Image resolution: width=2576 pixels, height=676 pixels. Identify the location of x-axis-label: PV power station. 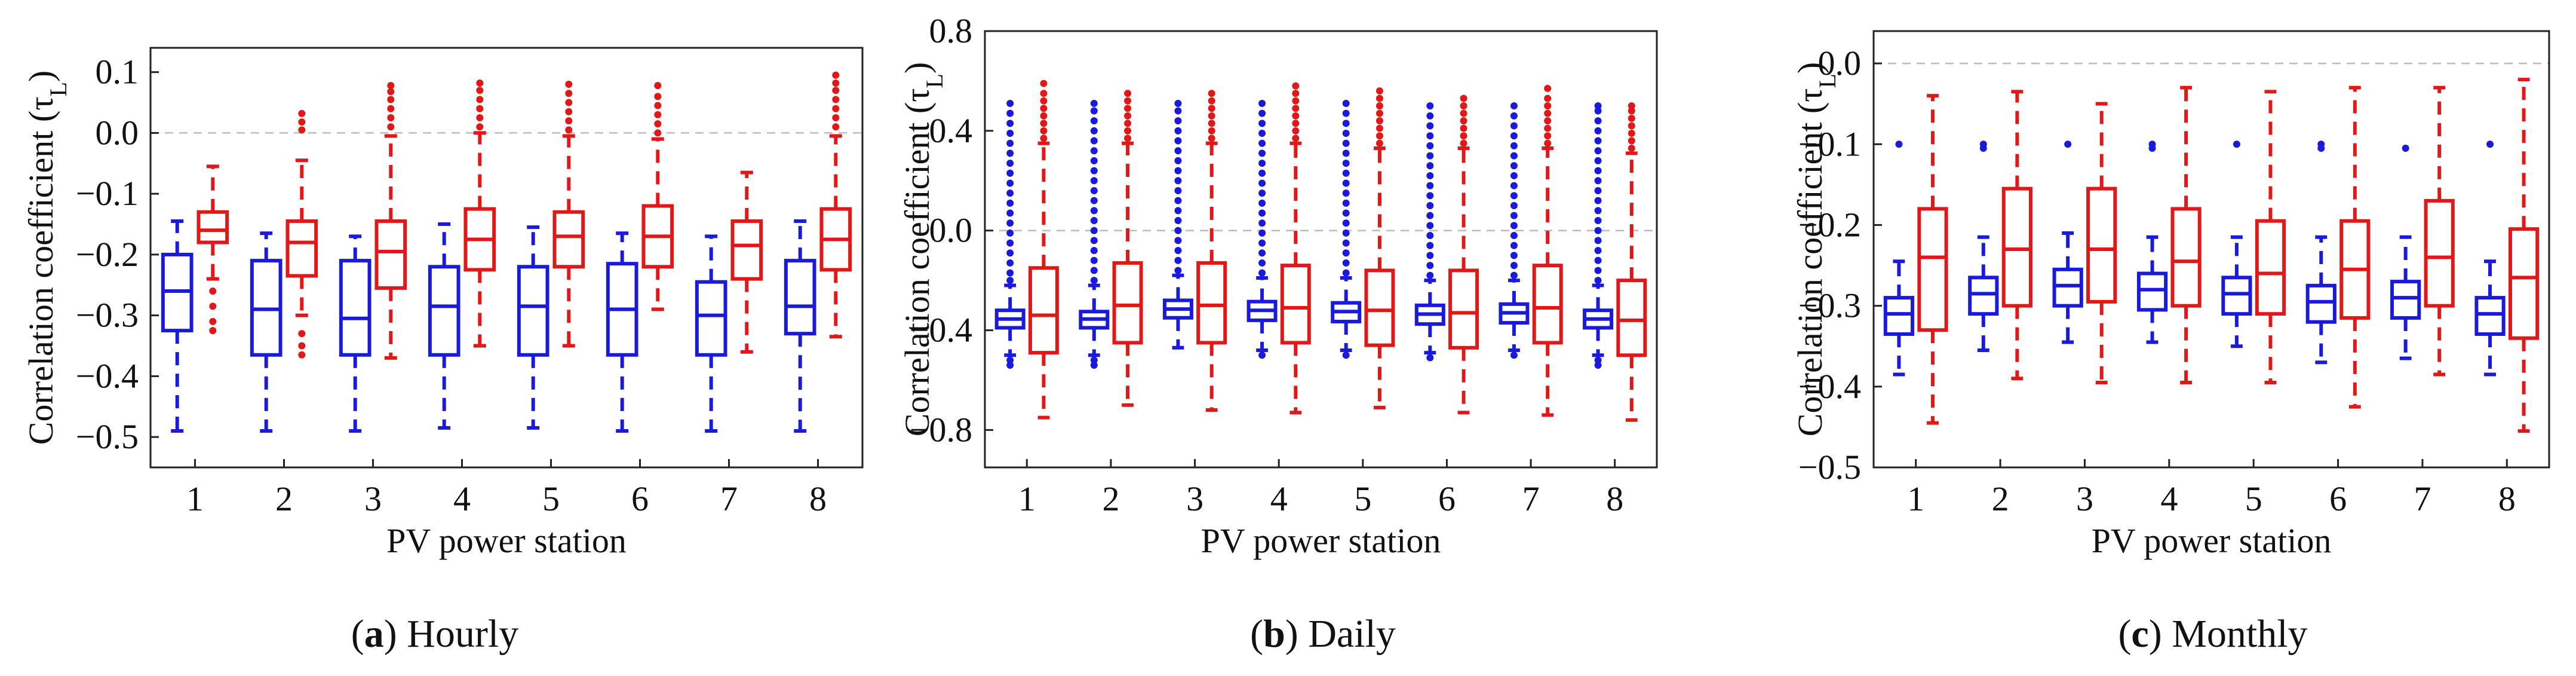
(1321, 540).